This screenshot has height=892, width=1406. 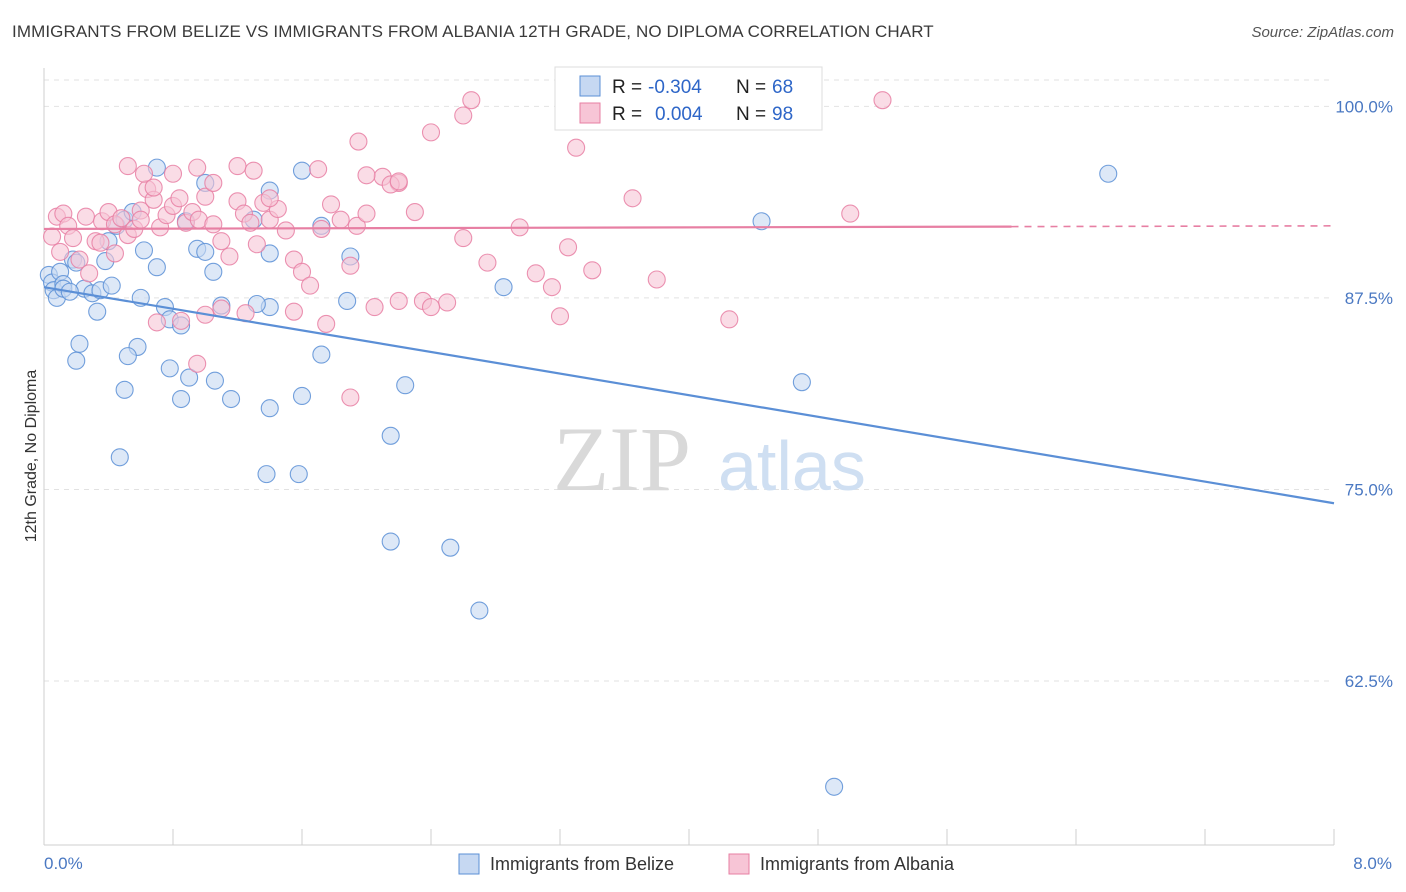 I want to click on x-ticks, so click(x=689, y=837).